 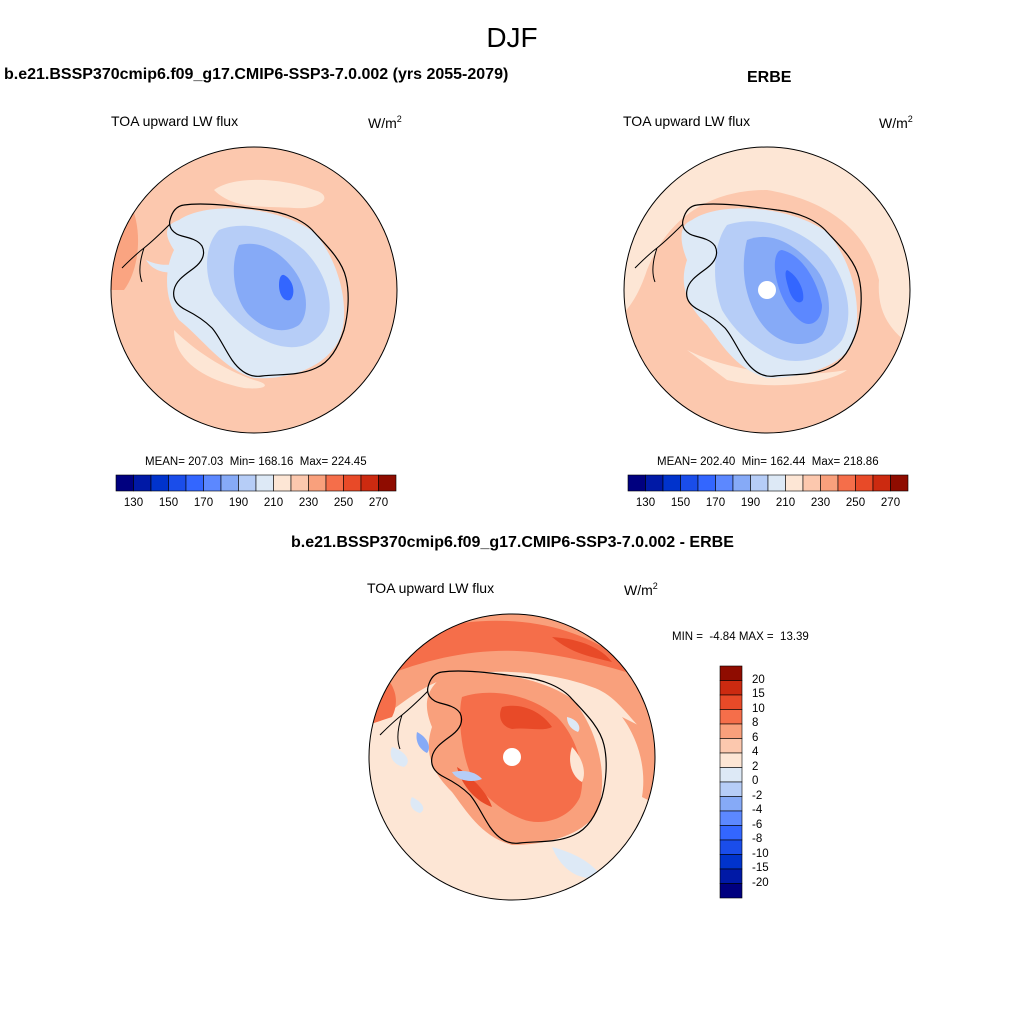 What do you see at coordinates (256, 462) in the screenshot?
I see `panel-1-stats: MEAN= 207.03 Min= 168.16 Max= 224.45` at bounding box center [256, 462].